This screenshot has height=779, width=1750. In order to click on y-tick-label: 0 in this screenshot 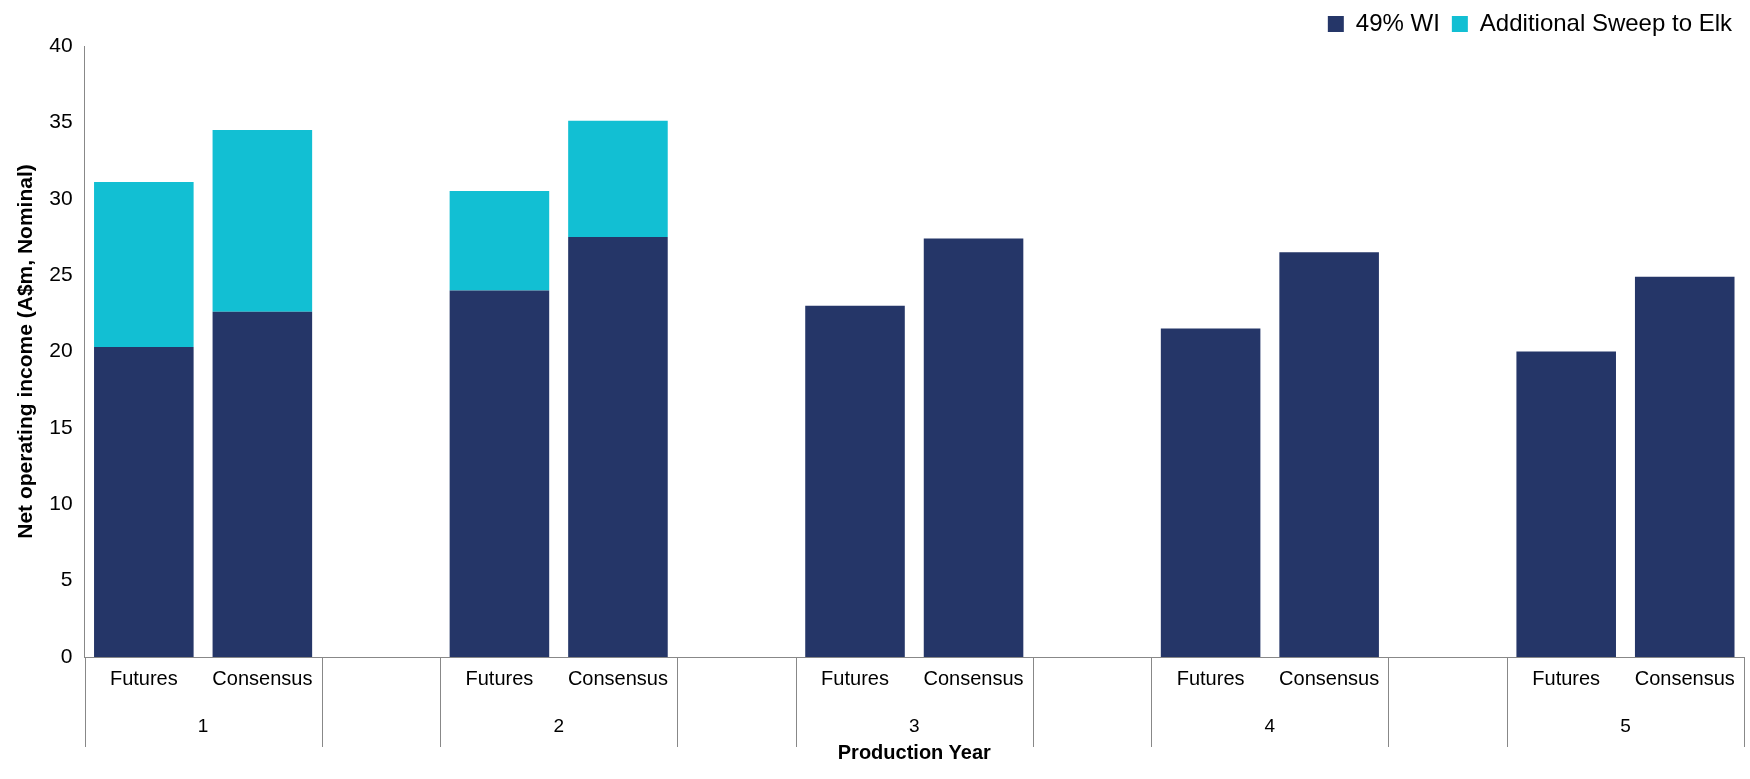, I will do `click(66, 655)`.